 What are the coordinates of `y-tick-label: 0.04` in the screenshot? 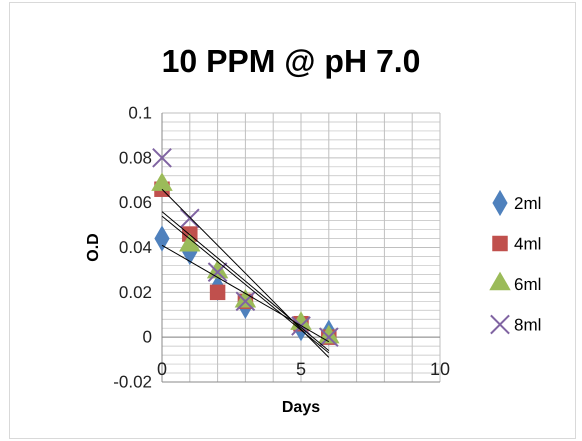 It's located at (135, 247).